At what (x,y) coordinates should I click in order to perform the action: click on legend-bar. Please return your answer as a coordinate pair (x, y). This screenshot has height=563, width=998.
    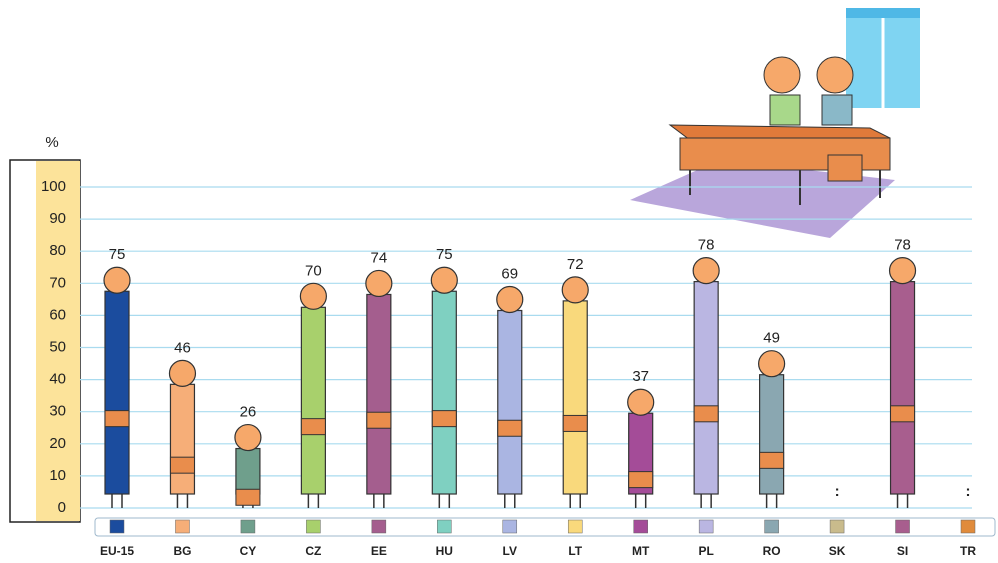
    Looking at the image, I should click on (545, 527).